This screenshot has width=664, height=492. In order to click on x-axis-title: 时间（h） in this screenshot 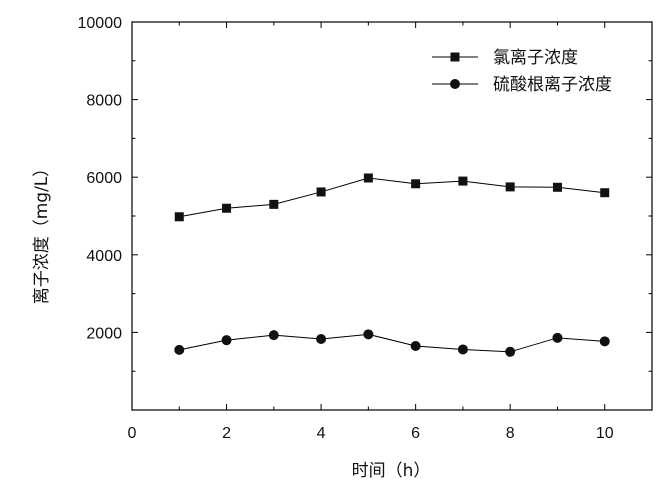, I will do `click(391, 471)`.